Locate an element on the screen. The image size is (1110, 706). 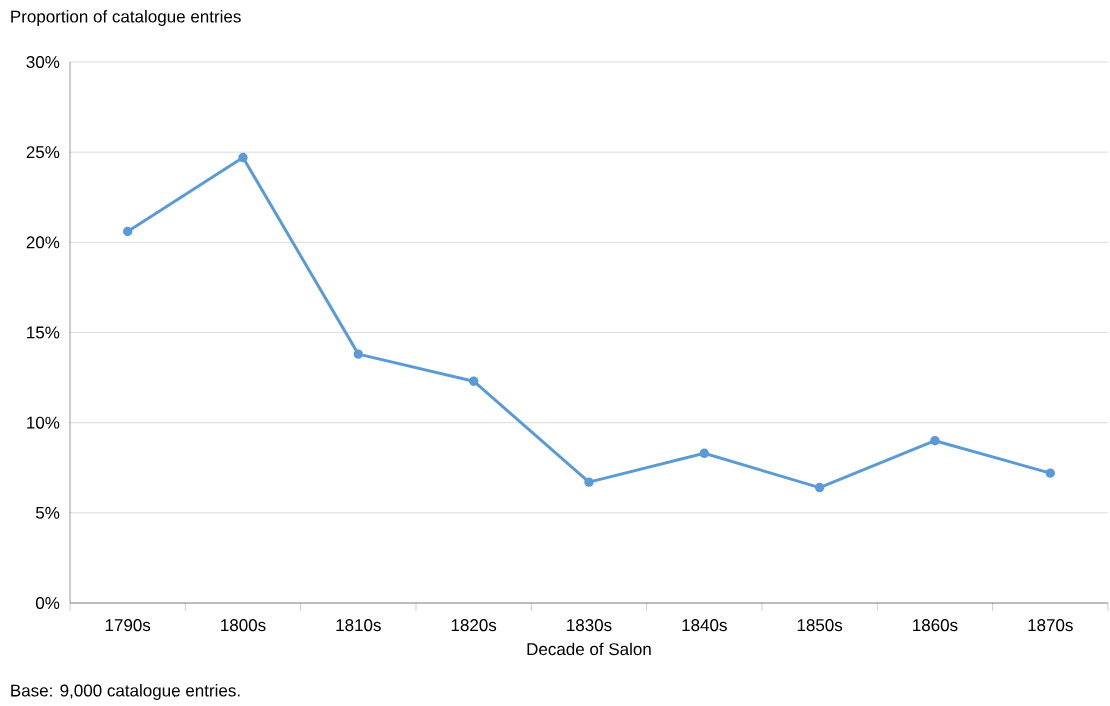
x-tick-label: 1820s is located at coordinates (474, 625).